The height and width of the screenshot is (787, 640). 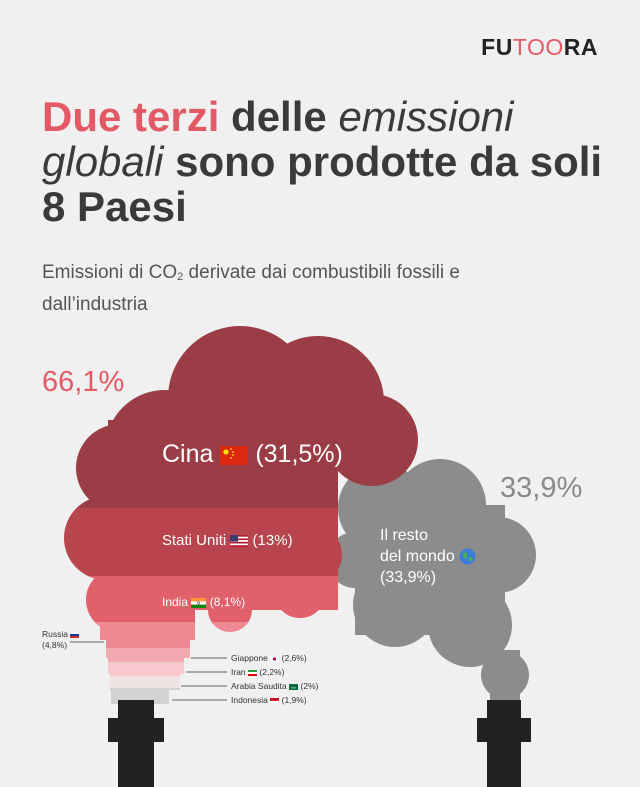 What do you see at coordinates (83, 382) in the screenshot?
I see `total-top8-percent: 66,1%` at bounding box center [83, 382].